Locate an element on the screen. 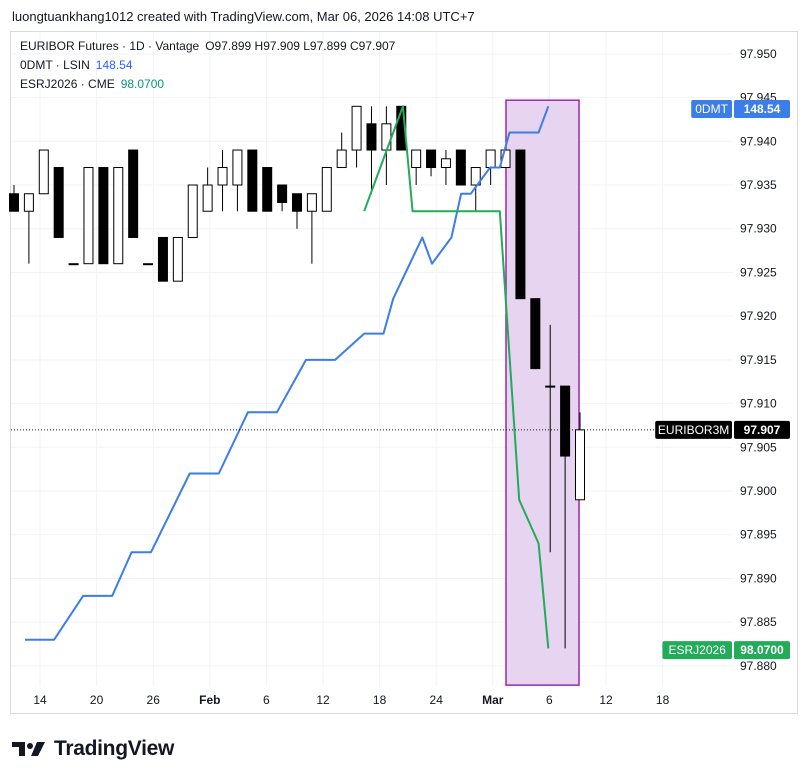  legend-0dmt: 0DMT · LSIN 148.54 is located at coordinates (76, 65).